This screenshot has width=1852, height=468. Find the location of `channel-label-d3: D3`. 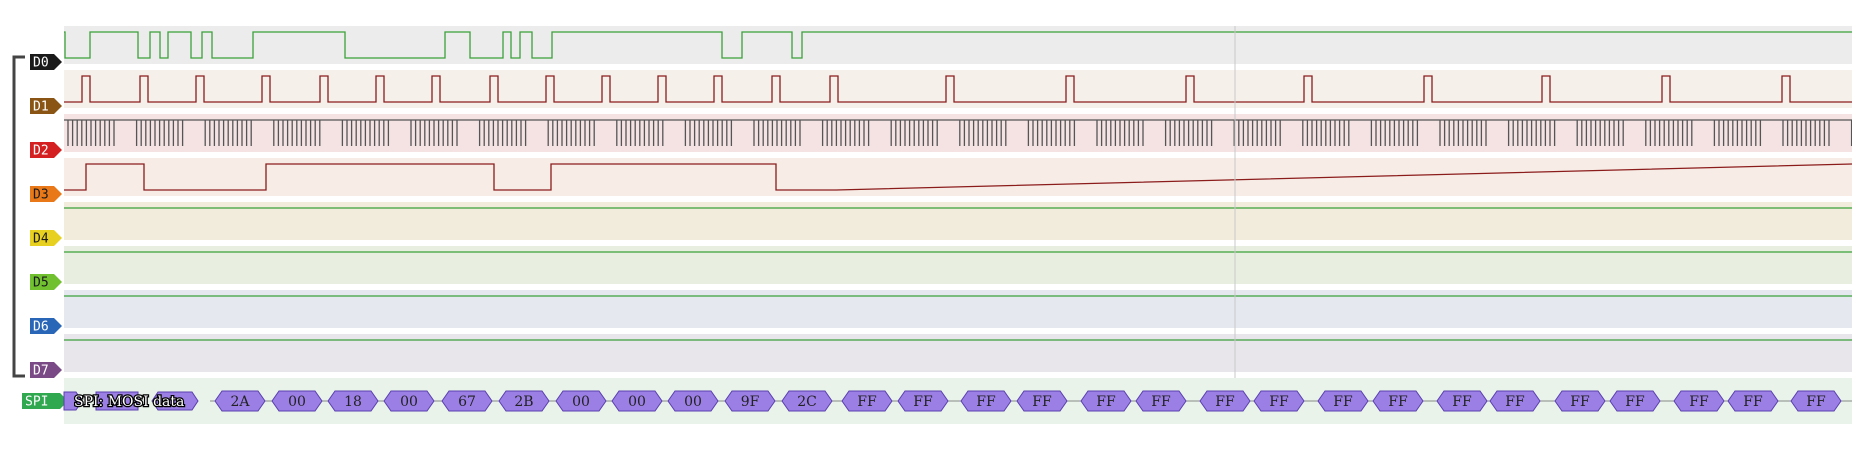

channel-label-d3: D3 is located at coordinates (46, 194).